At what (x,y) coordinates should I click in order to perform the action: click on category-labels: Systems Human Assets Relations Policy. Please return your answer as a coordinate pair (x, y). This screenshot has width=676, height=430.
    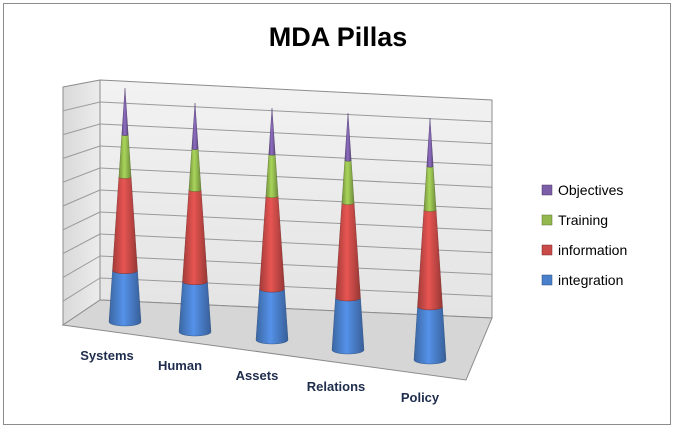
    Looking at the image, I should click on (260, 376).